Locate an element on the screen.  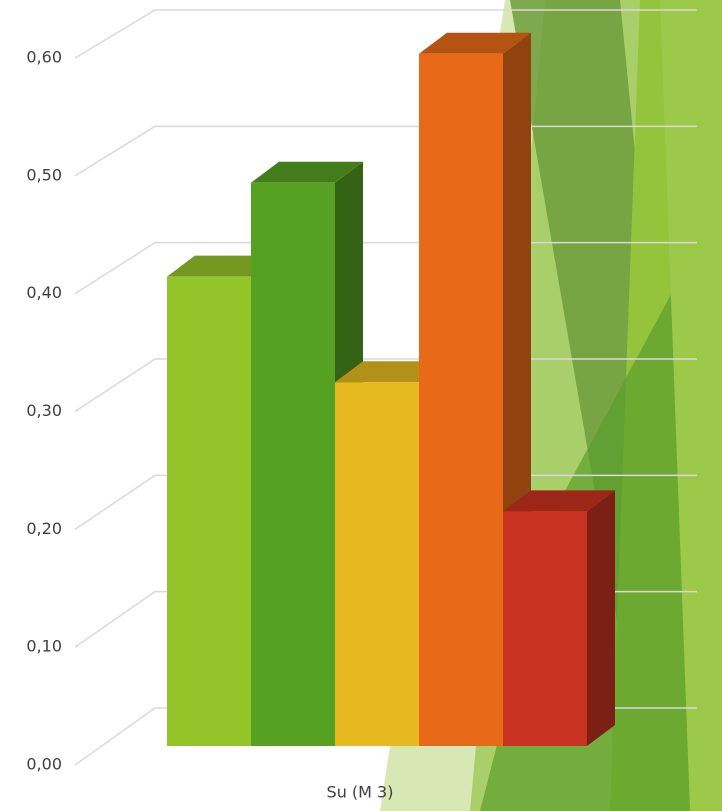
y-tick-label: 0,20 is located at coordinates (44, 528).